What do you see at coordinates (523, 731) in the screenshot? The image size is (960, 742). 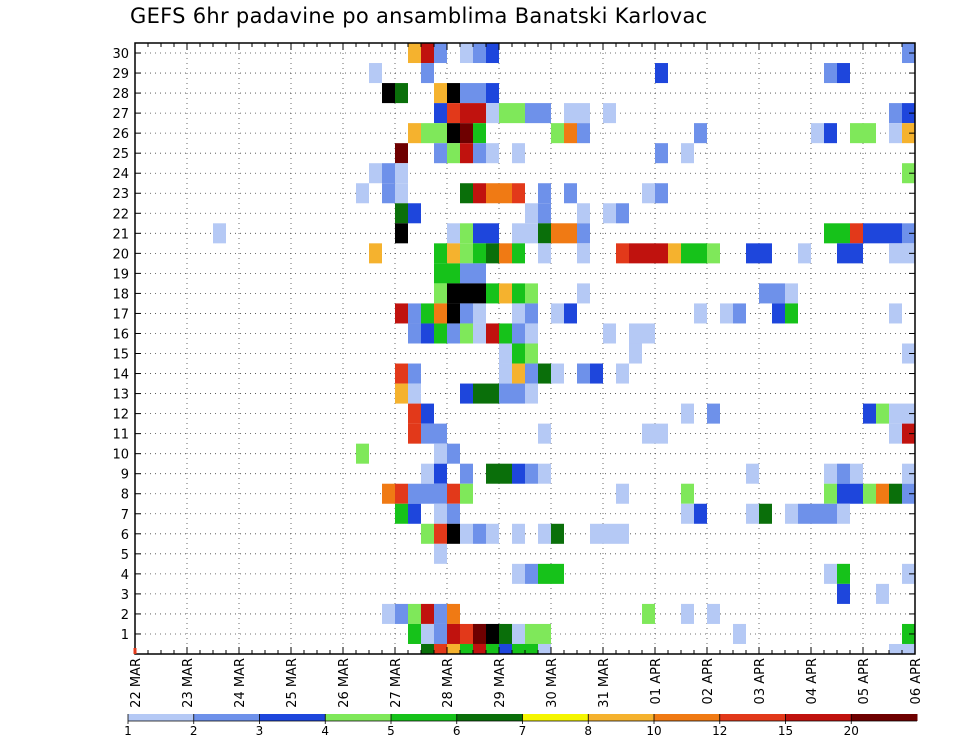 I see `legend-label: 7` at bounding box center [523, 731].